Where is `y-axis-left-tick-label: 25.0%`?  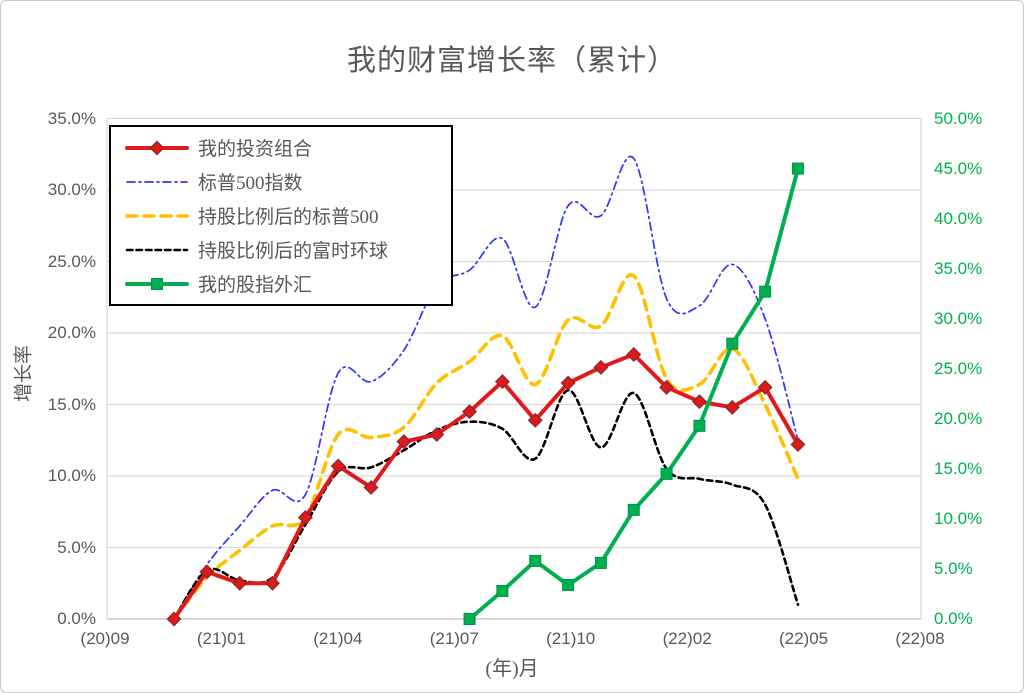 y-axis-left-tick-label: 25.0% is located at coordinates (71, 261).